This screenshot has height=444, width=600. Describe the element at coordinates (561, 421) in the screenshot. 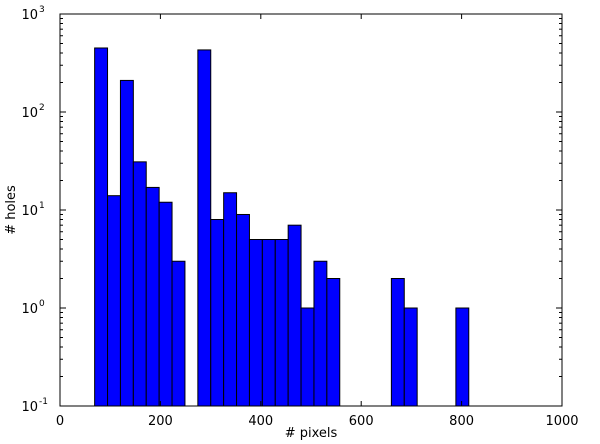

I see `x-tick-label: 1000` at that location.